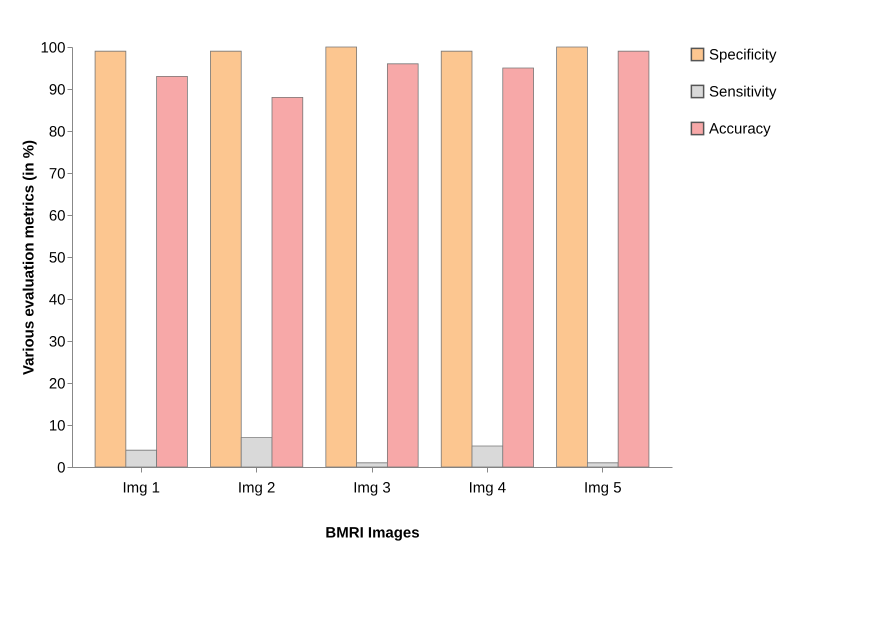 The height and width of the screenshot is (617, 880). I want to click on y-tick-label: 10, so click(57, 426).